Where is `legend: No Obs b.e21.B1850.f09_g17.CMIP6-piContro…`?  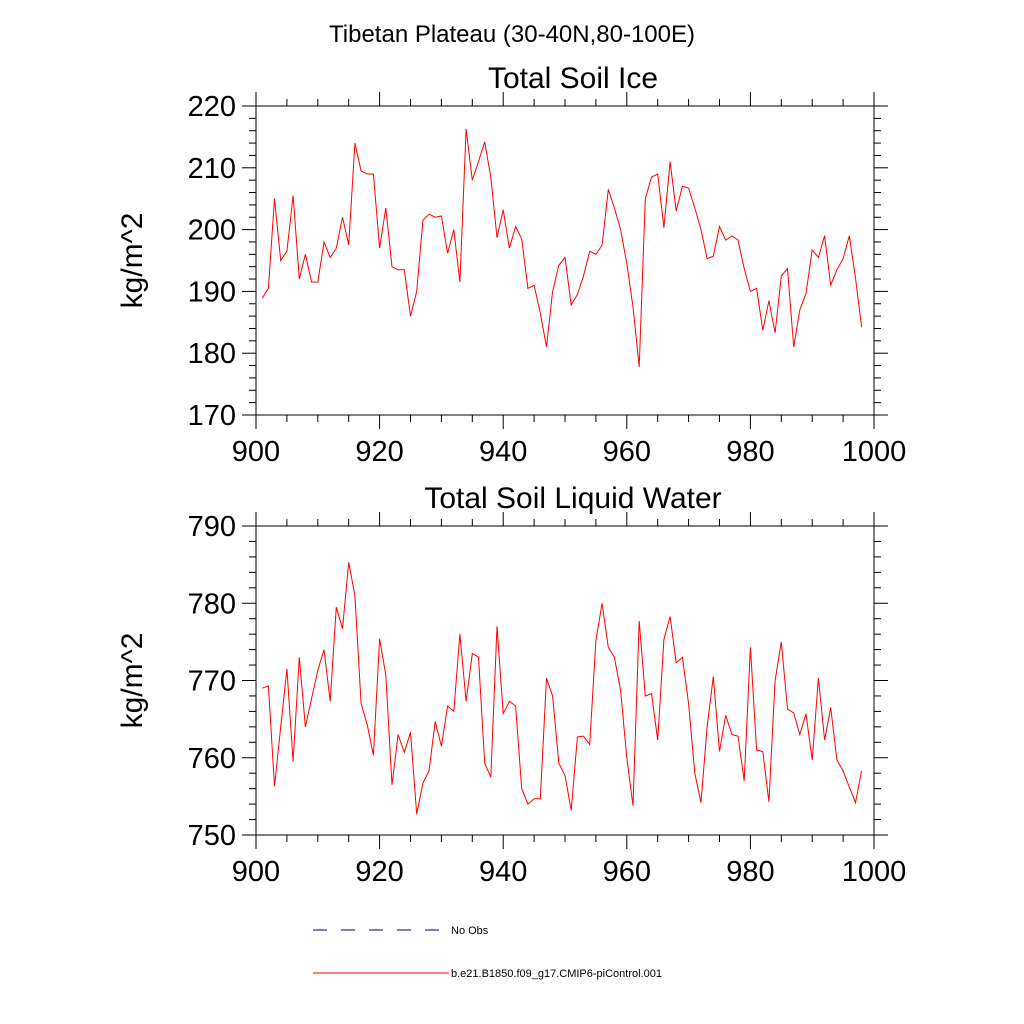
legend: No Obs b.e21.B1850.f09_g17.CMIP6-piContro… is located at coordinates (487, 952).